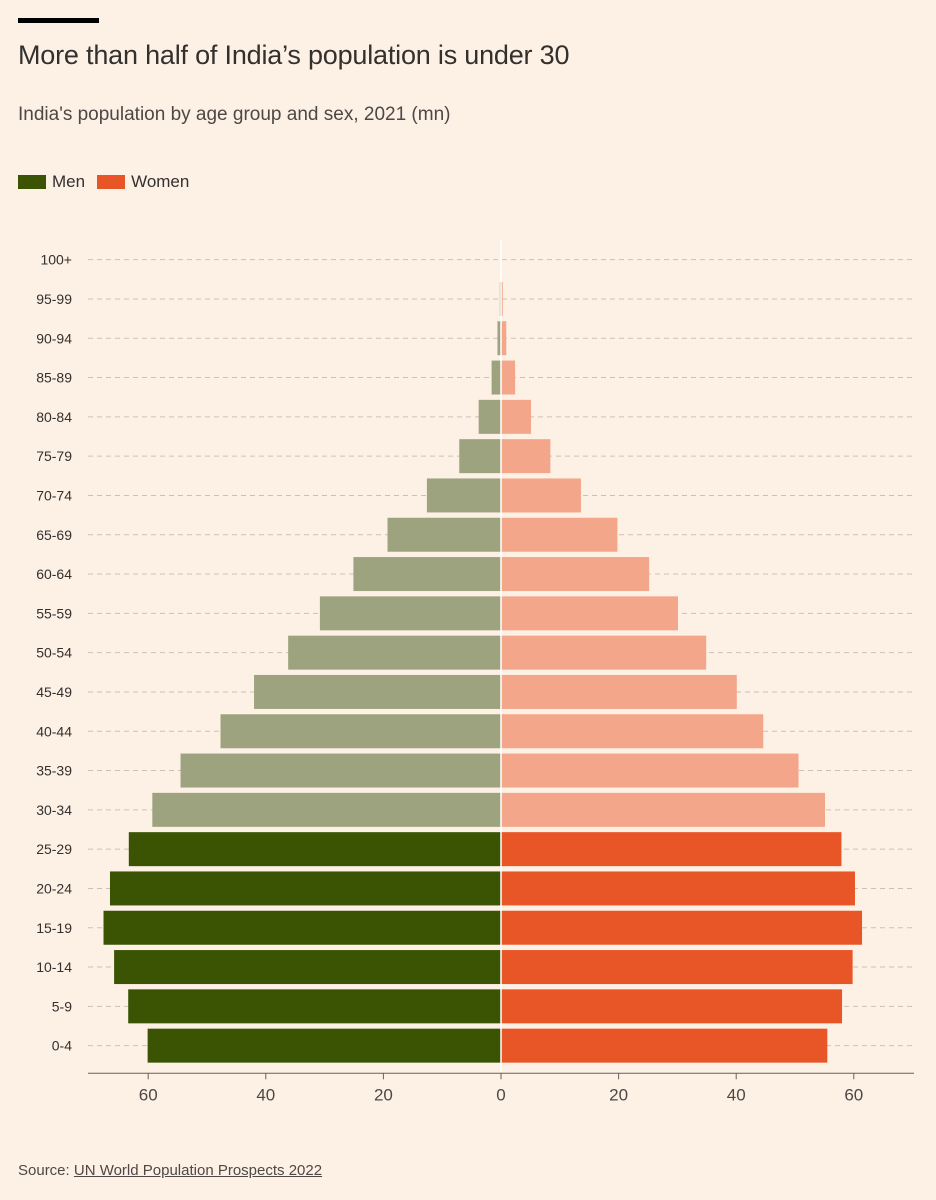  I want to click on y-tick-label: 60-64, so click(54, 574).